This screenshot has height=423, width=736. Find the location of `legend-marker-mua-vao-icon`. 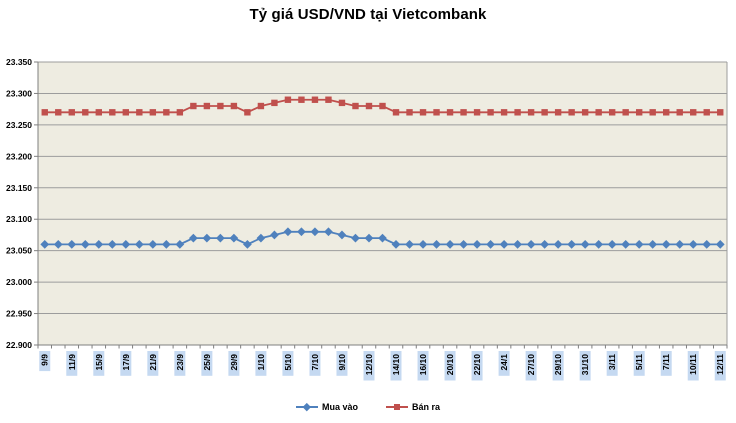

legend-marker-mua-vao-icon is located at coordinates (306, 407).